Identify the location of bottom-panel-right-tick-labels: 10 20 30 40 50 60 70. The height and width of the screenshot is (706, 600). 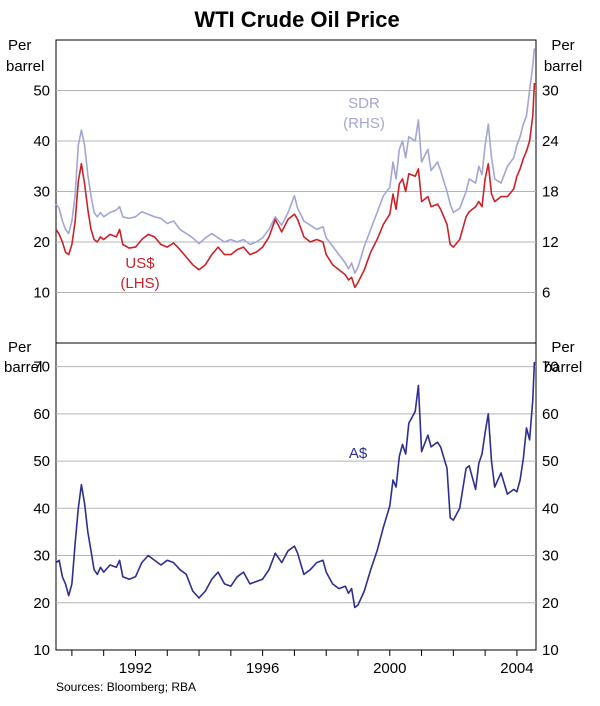
(550, 509).